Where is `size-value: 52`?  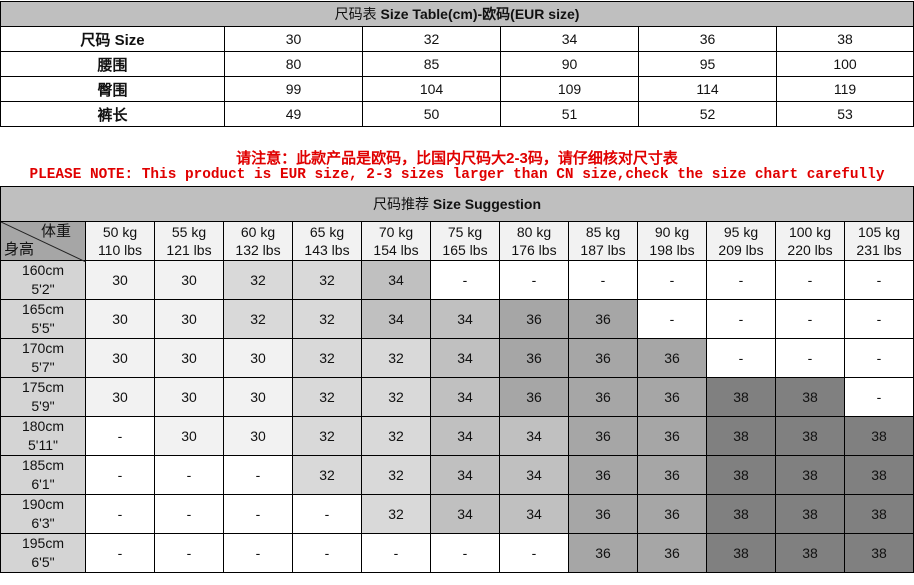
size-value: 52 is located at coordinates (707, 114).